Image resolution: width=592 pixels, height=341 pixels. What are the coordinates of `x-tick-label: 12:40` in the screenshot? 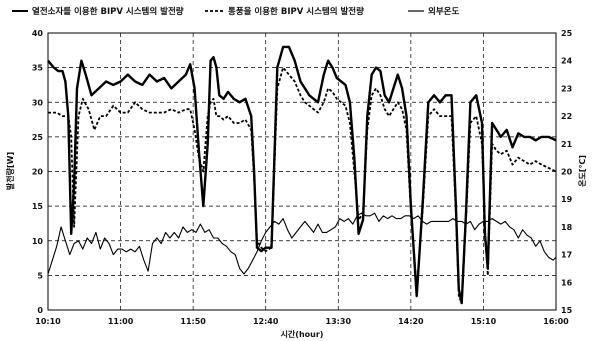 It's located at (266, 321).